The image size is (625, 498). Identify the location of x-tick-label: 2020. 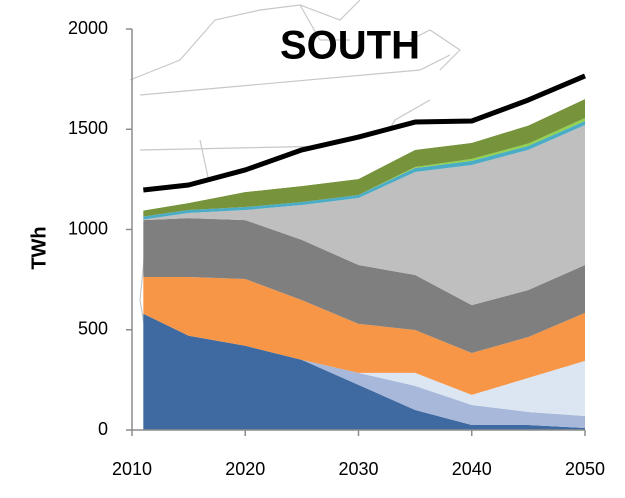
(245, 469).